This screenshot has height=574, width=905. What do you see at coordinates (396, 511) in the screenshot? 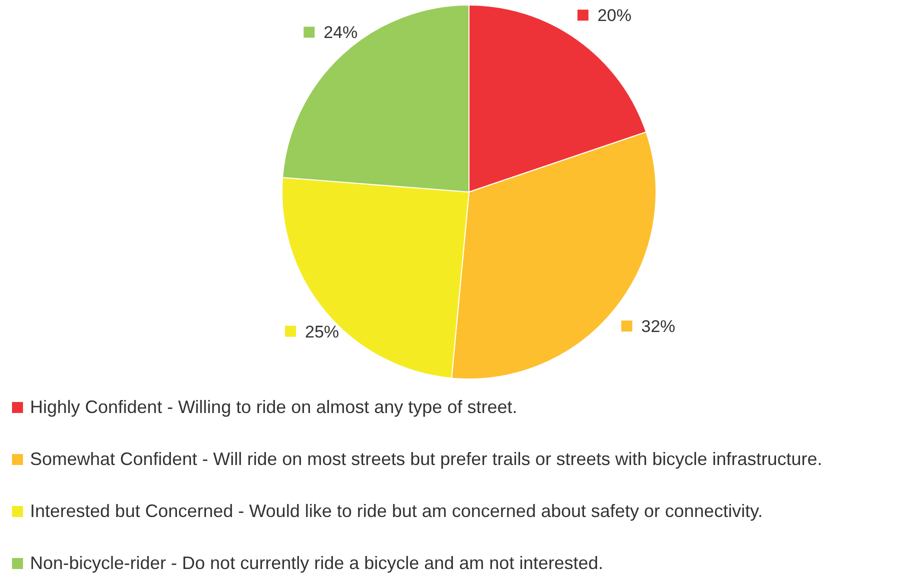
I see `legend-label: Interested but Concerned - Would like to ride but am concerned about safety or connectivity.` at bounding box center [396, 511].